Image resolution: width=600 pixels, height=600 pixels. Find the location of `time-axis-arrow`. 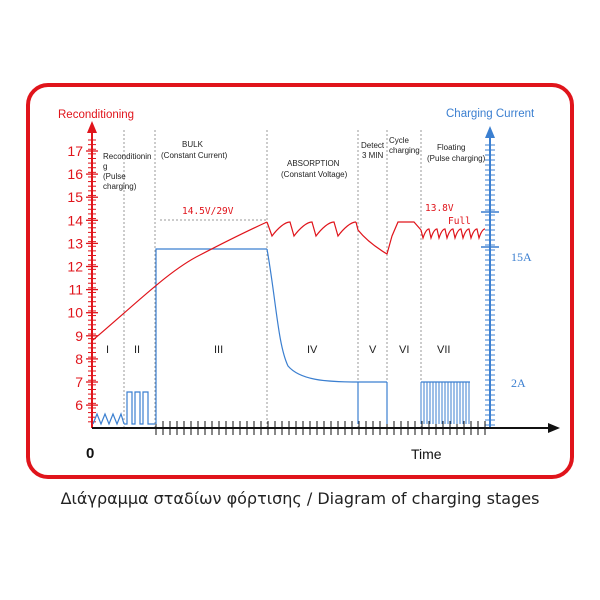

time-axis-arrow is located at coordinates (554, 428).